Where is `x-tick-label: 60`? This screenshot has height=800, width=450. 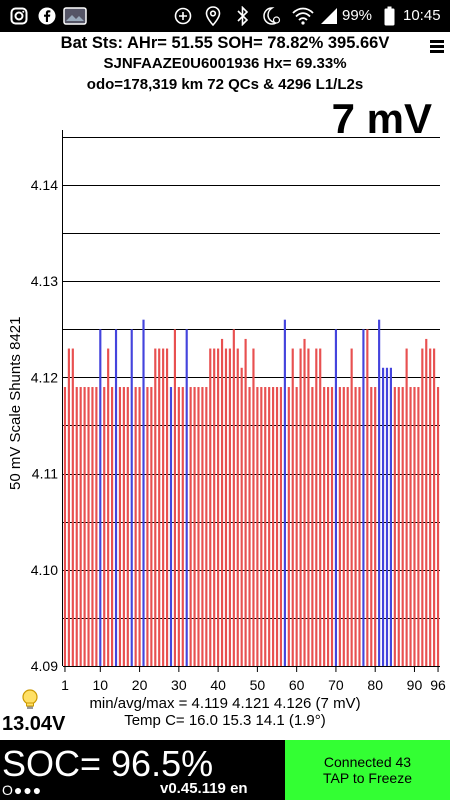
x-tick-label: 60 is located at coordinates (297, 685).